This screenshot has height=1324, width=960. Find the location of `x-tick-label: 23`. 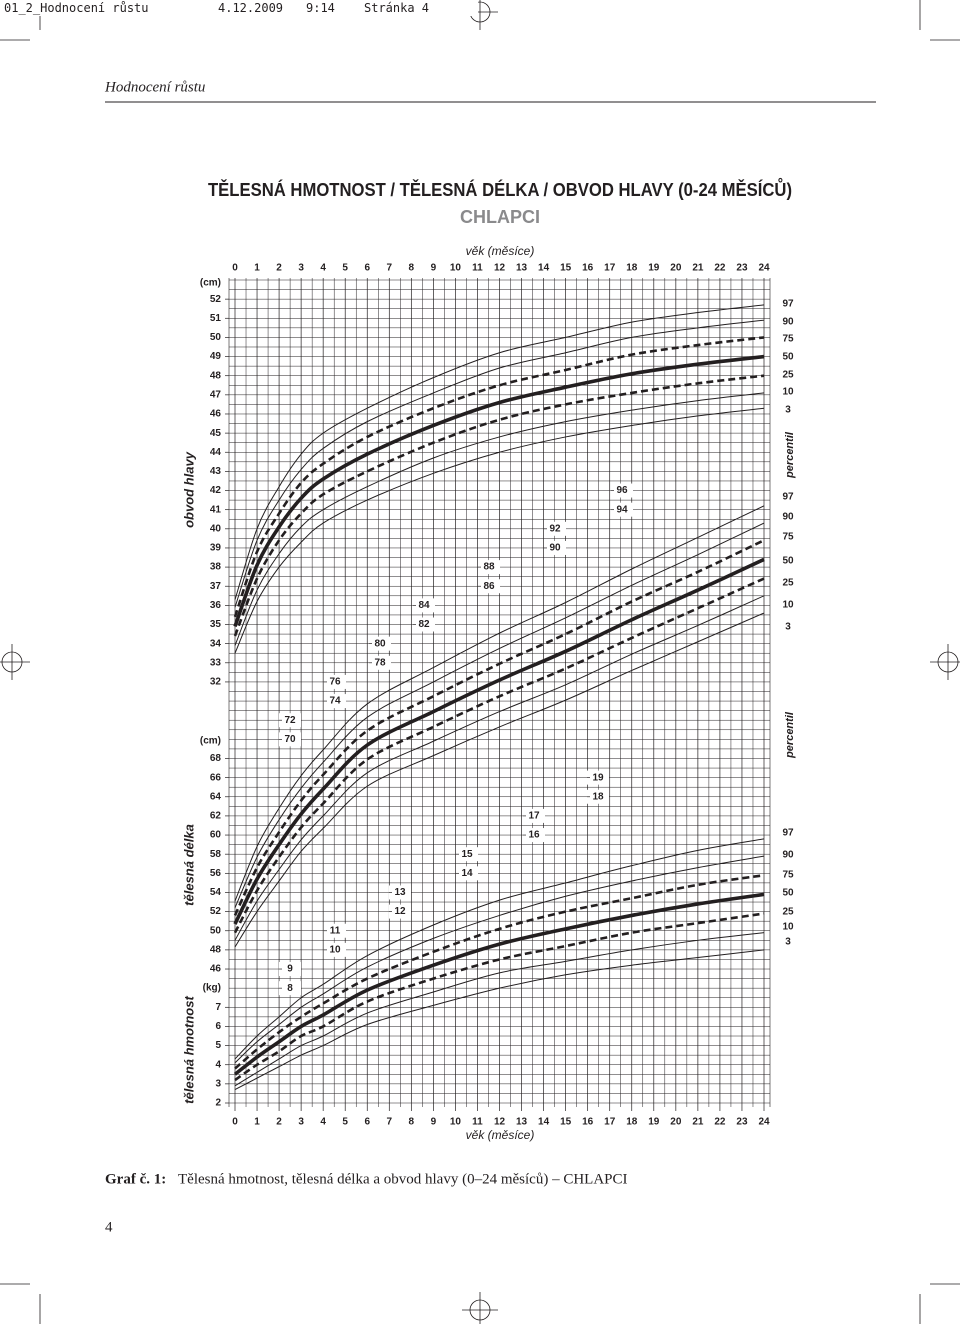

x-tick-label: 23 is located at coordinates (742, 268).